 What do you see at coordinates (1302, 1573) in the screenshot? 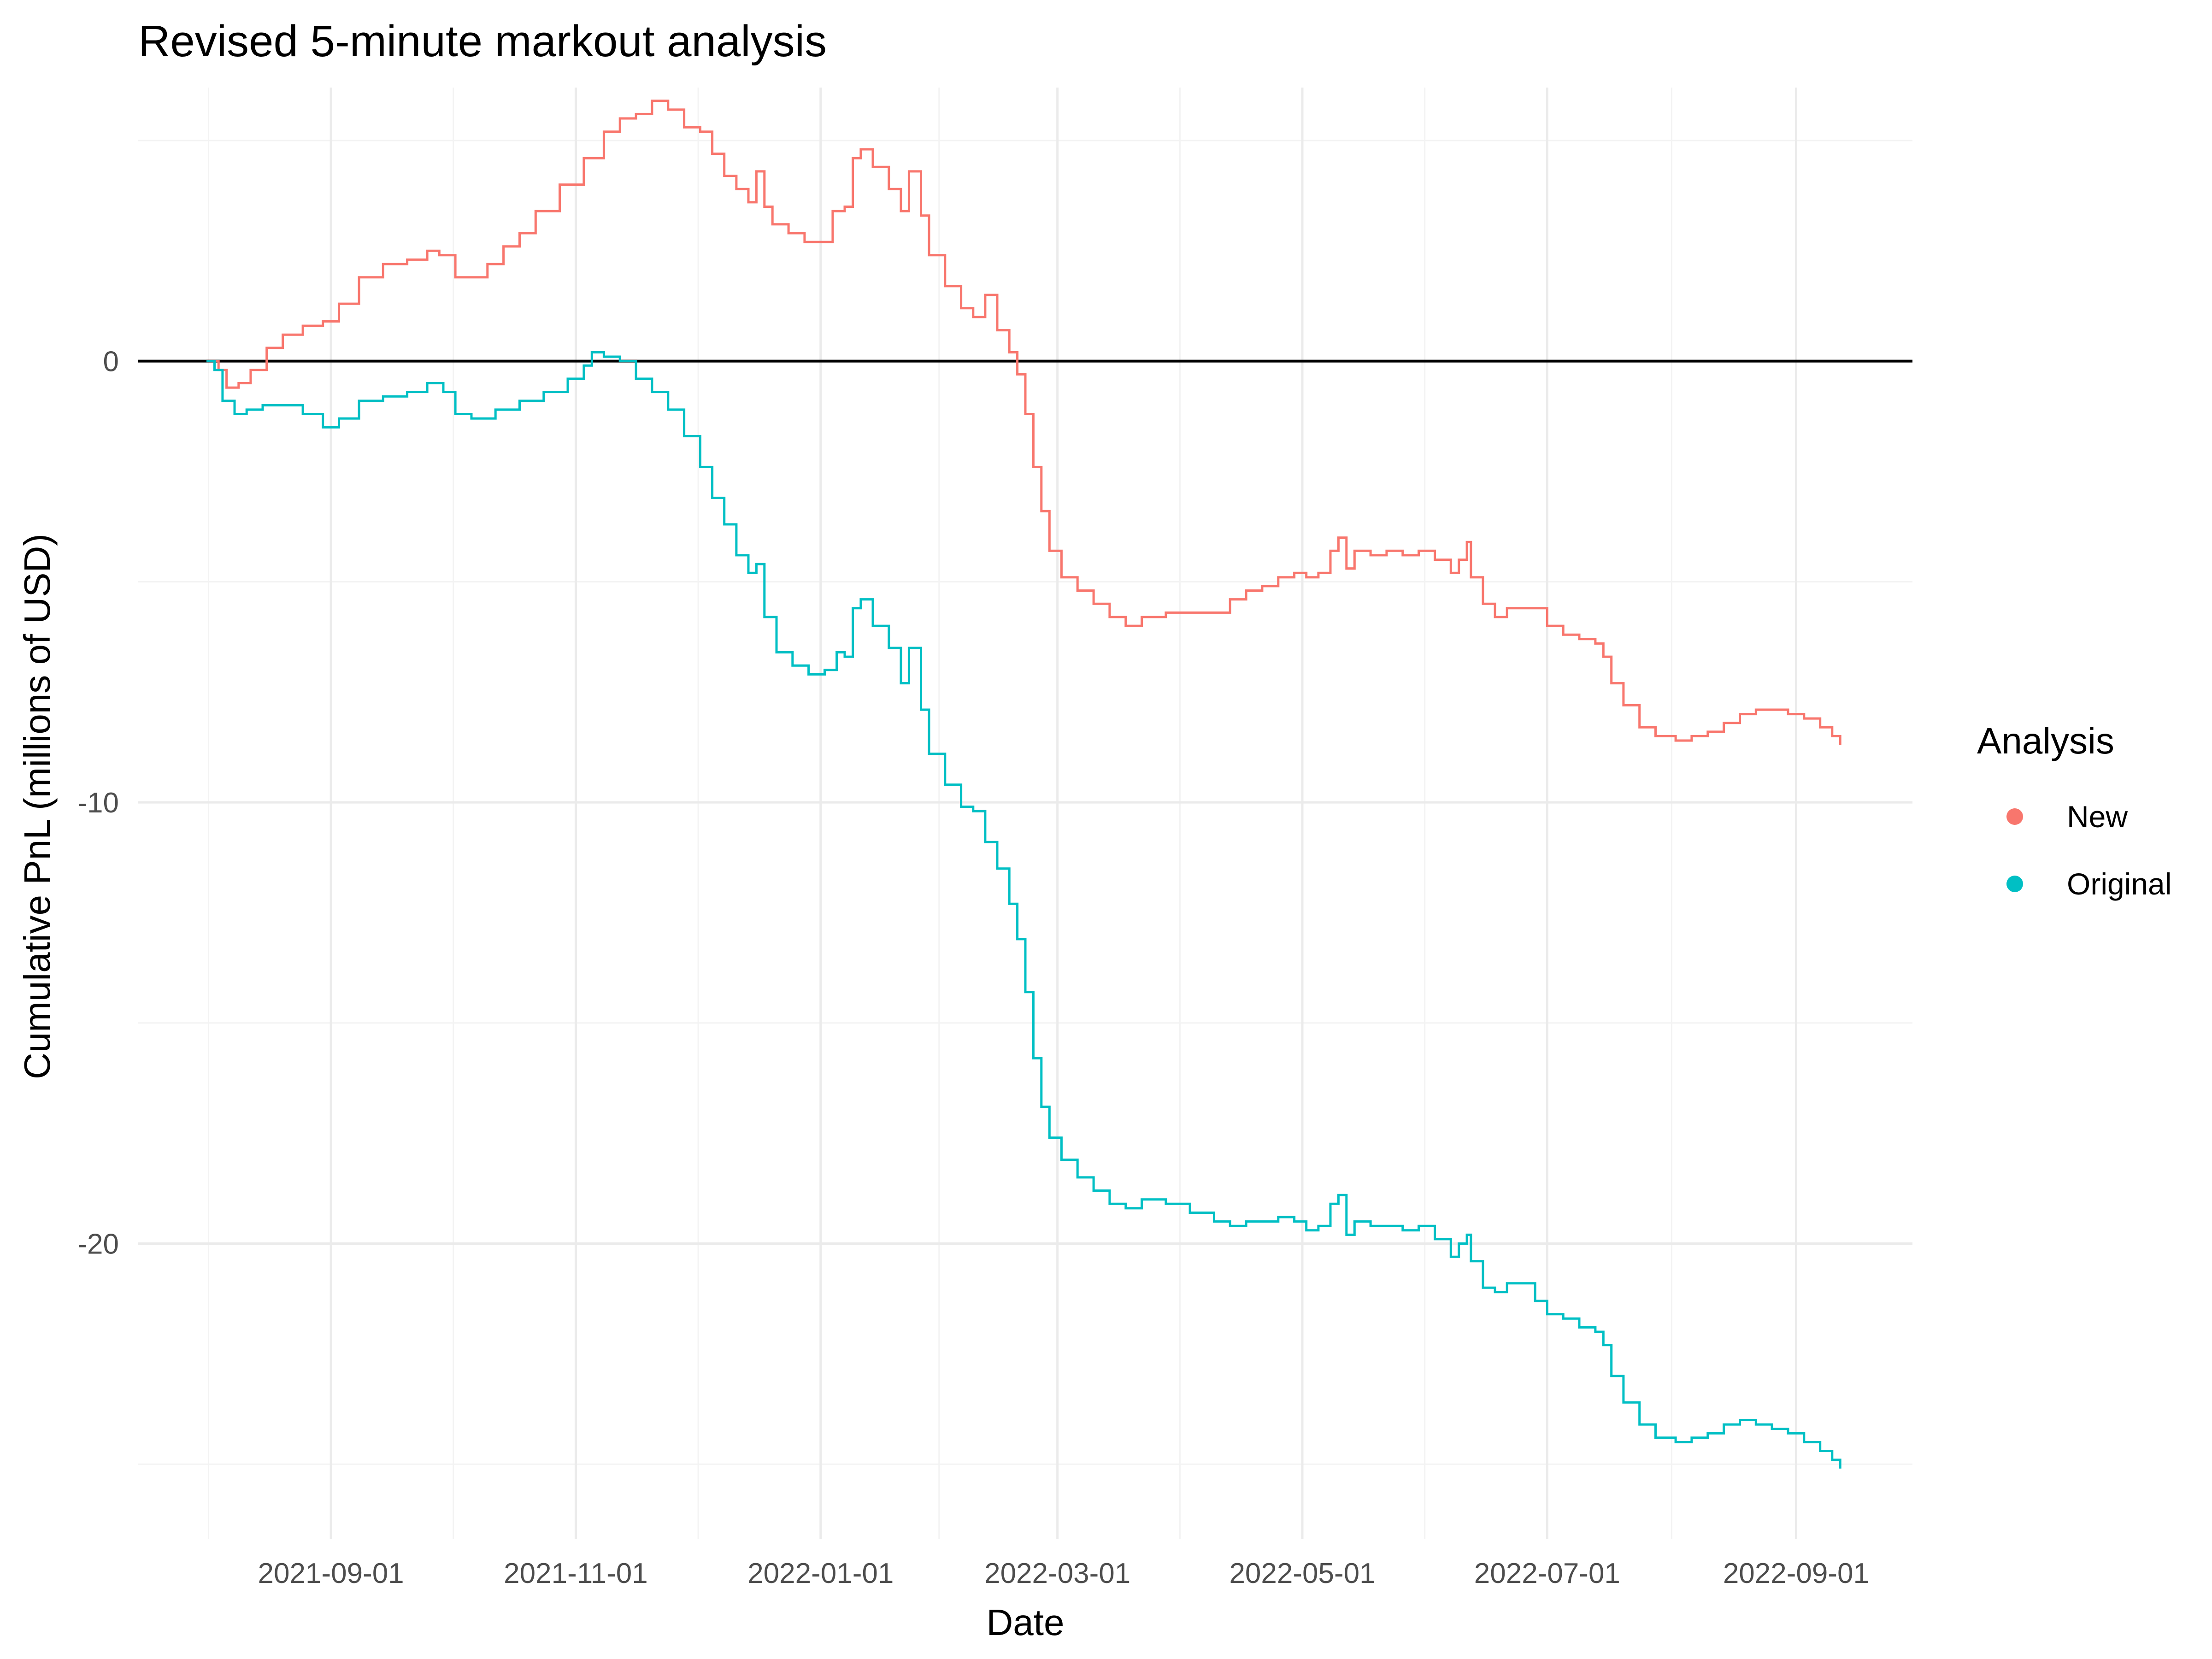
I see `x-tick-label: 2022-05-01` at bounding box center [1302, 1573].